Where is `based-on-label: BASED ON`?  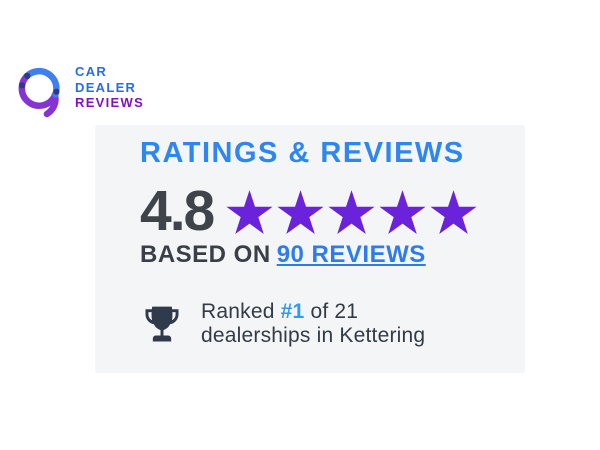 based-on-label: BASED ON is located at coordinates (205, 254).